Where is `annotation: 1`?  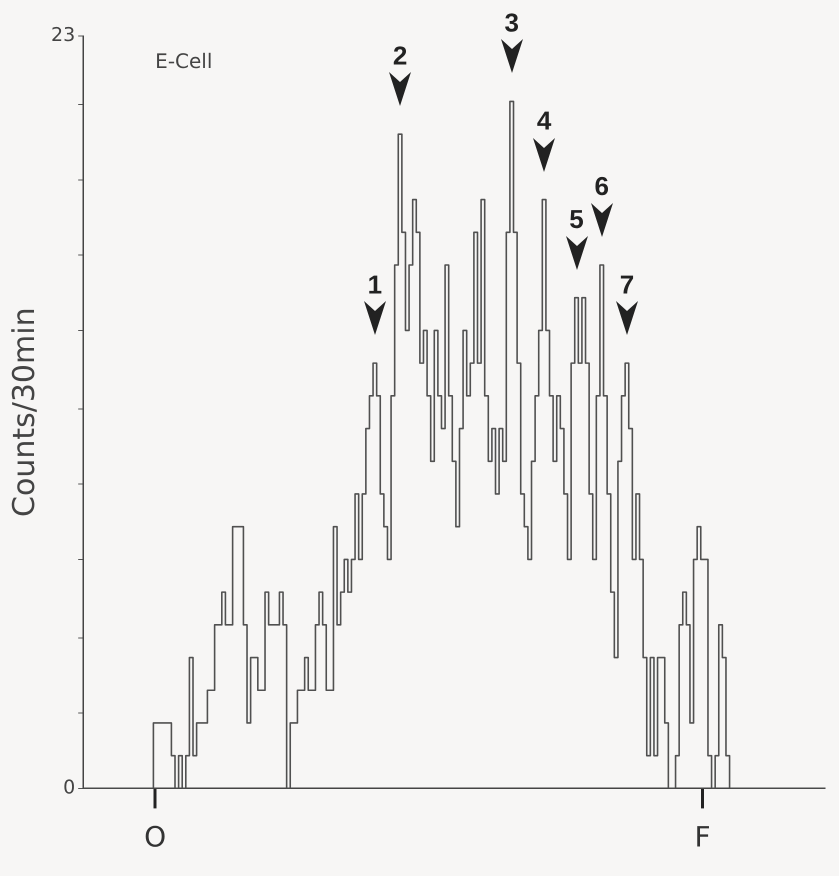
annotation: 1 is located at coordinates (375, 284).